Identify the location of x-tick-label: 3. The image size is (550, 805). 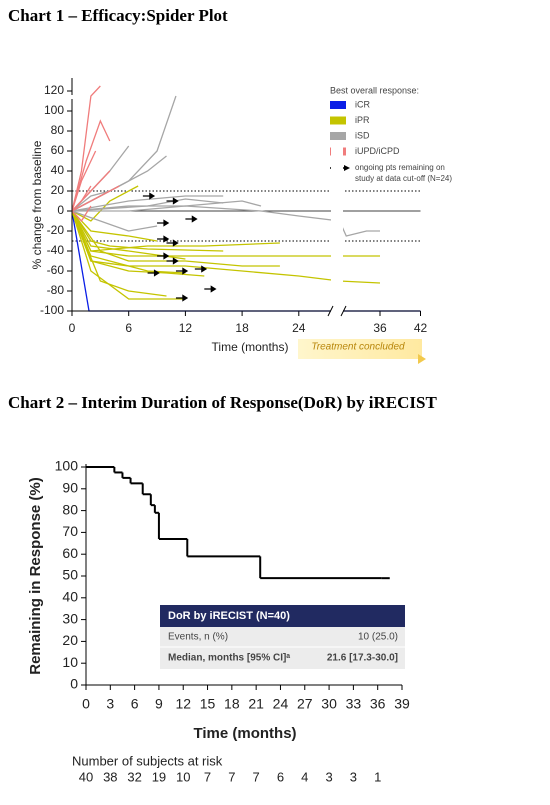
(110, 704).